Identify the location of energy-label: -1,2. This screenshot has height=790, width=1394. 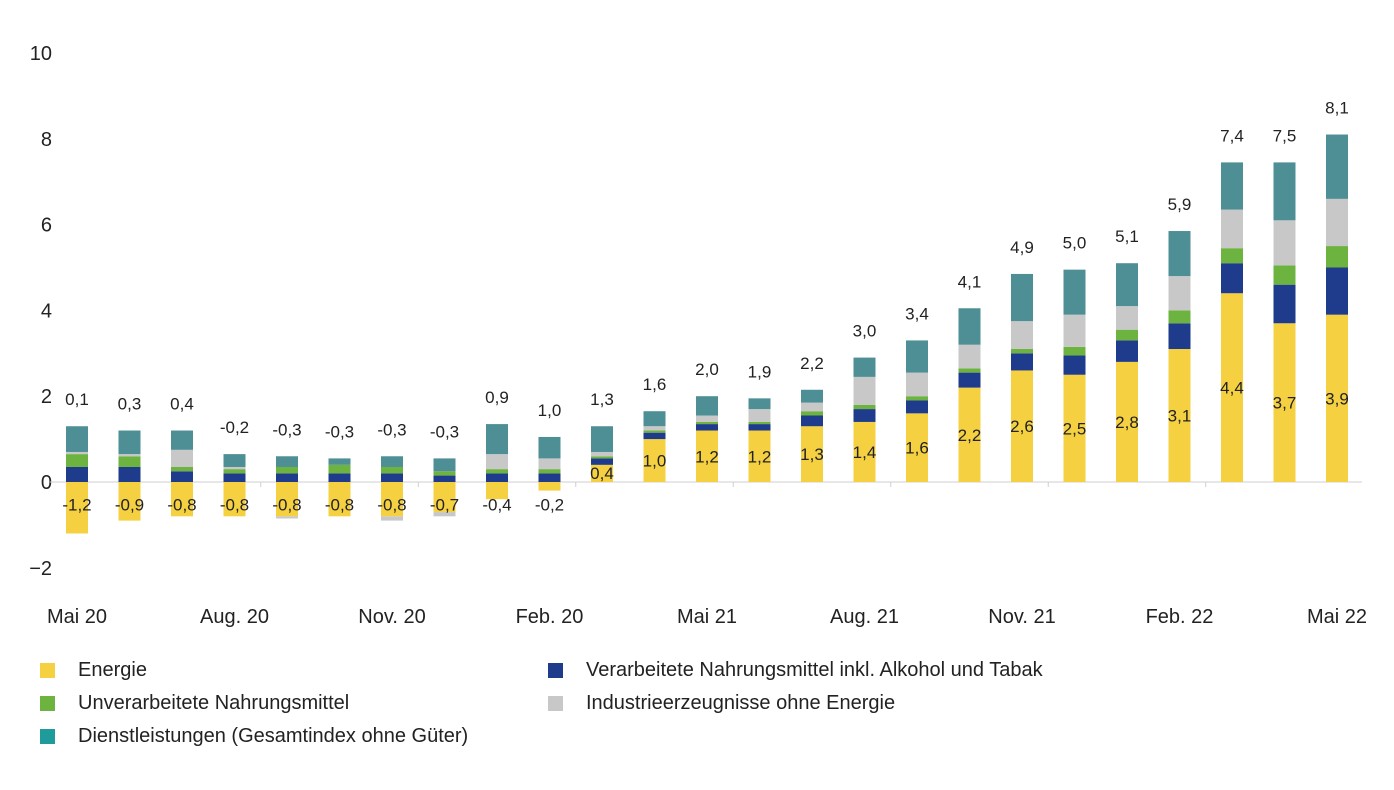
(76, 505).